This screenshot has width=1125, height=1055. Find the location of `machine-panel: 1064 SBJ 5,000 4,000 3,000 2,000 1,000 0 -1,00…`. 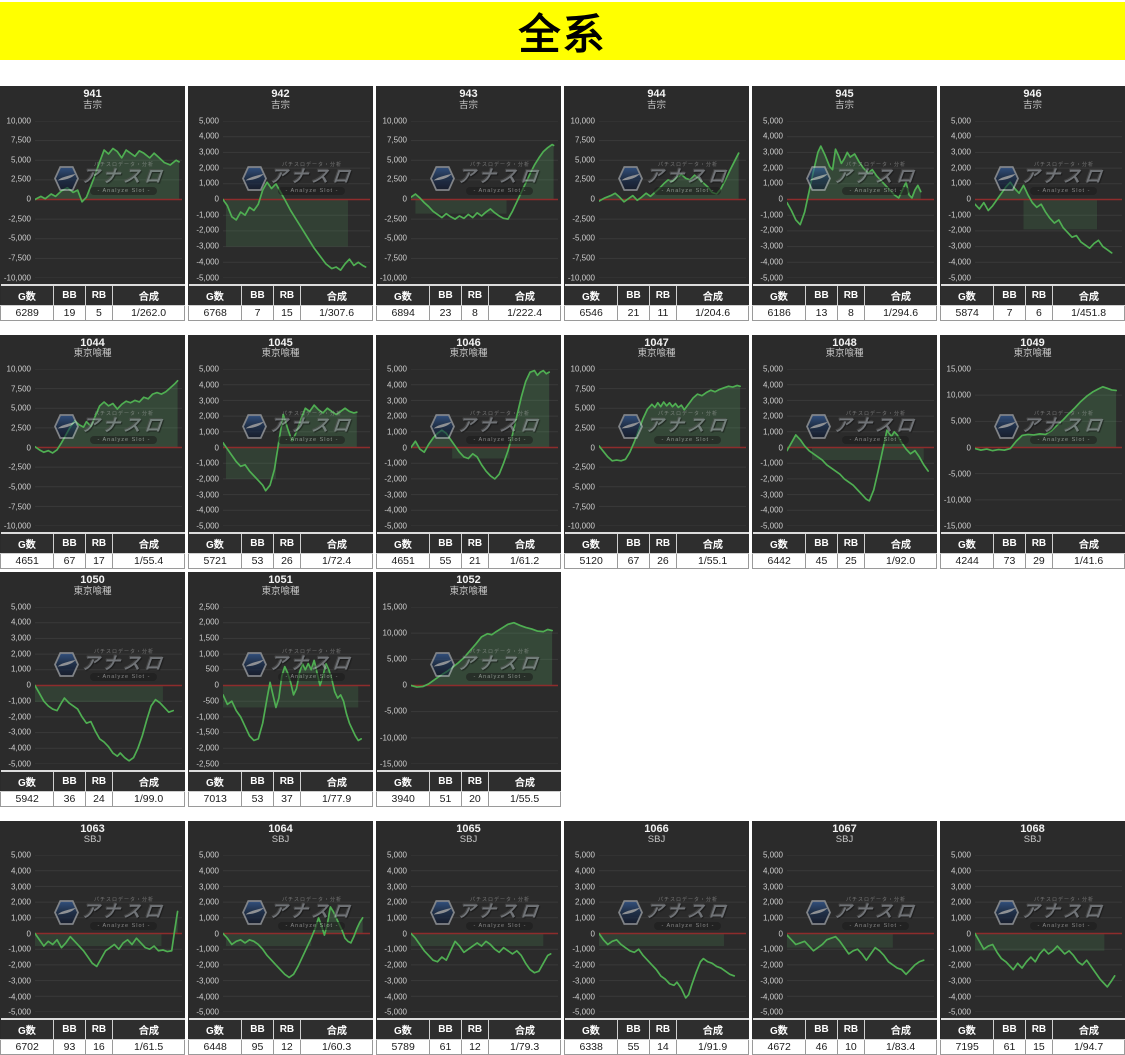

machine-panel: 1064 SBJ 5,000 4,000 3,000 2,000 1,000 0 -1,00… is located at coordinates (280, 937).